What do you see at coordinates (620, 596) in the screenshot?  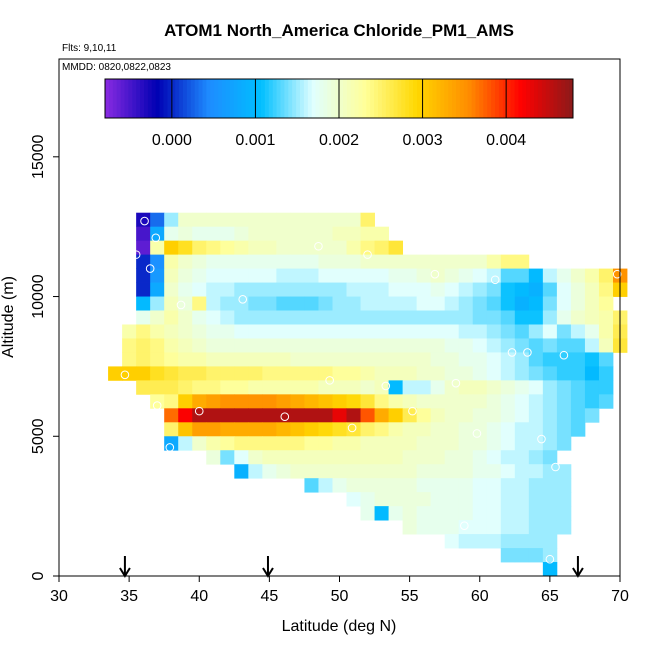 I see `x-tick-label: 70` at bounding box center [620, 596].